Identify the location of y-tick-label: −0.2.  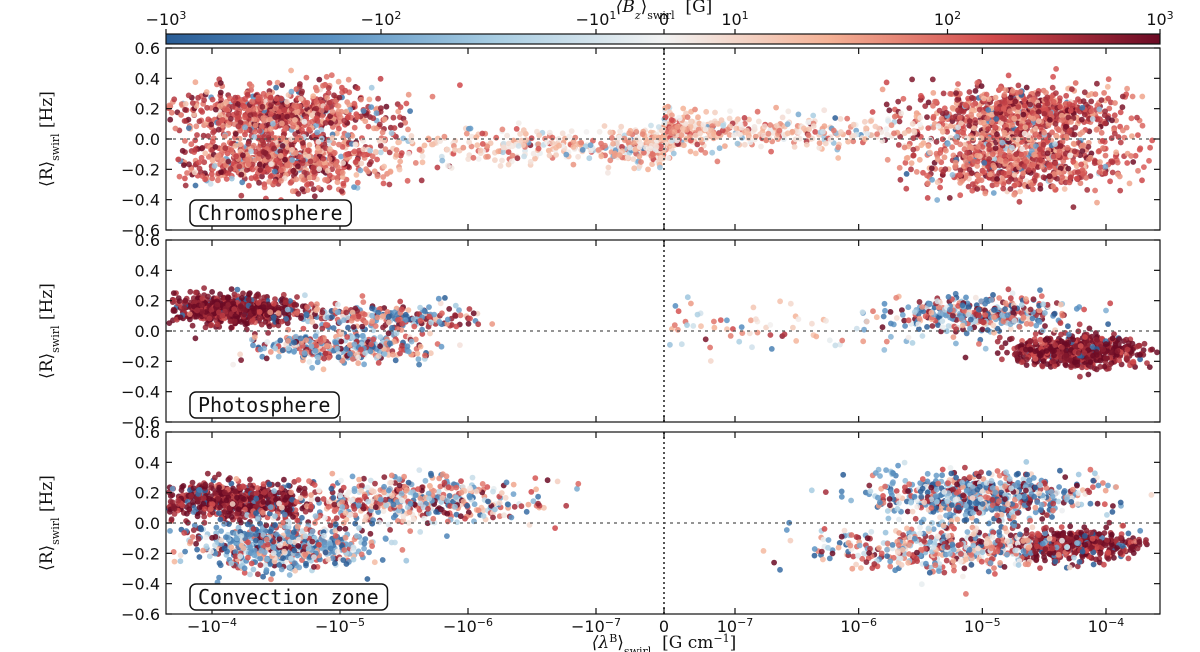
(140, 169).